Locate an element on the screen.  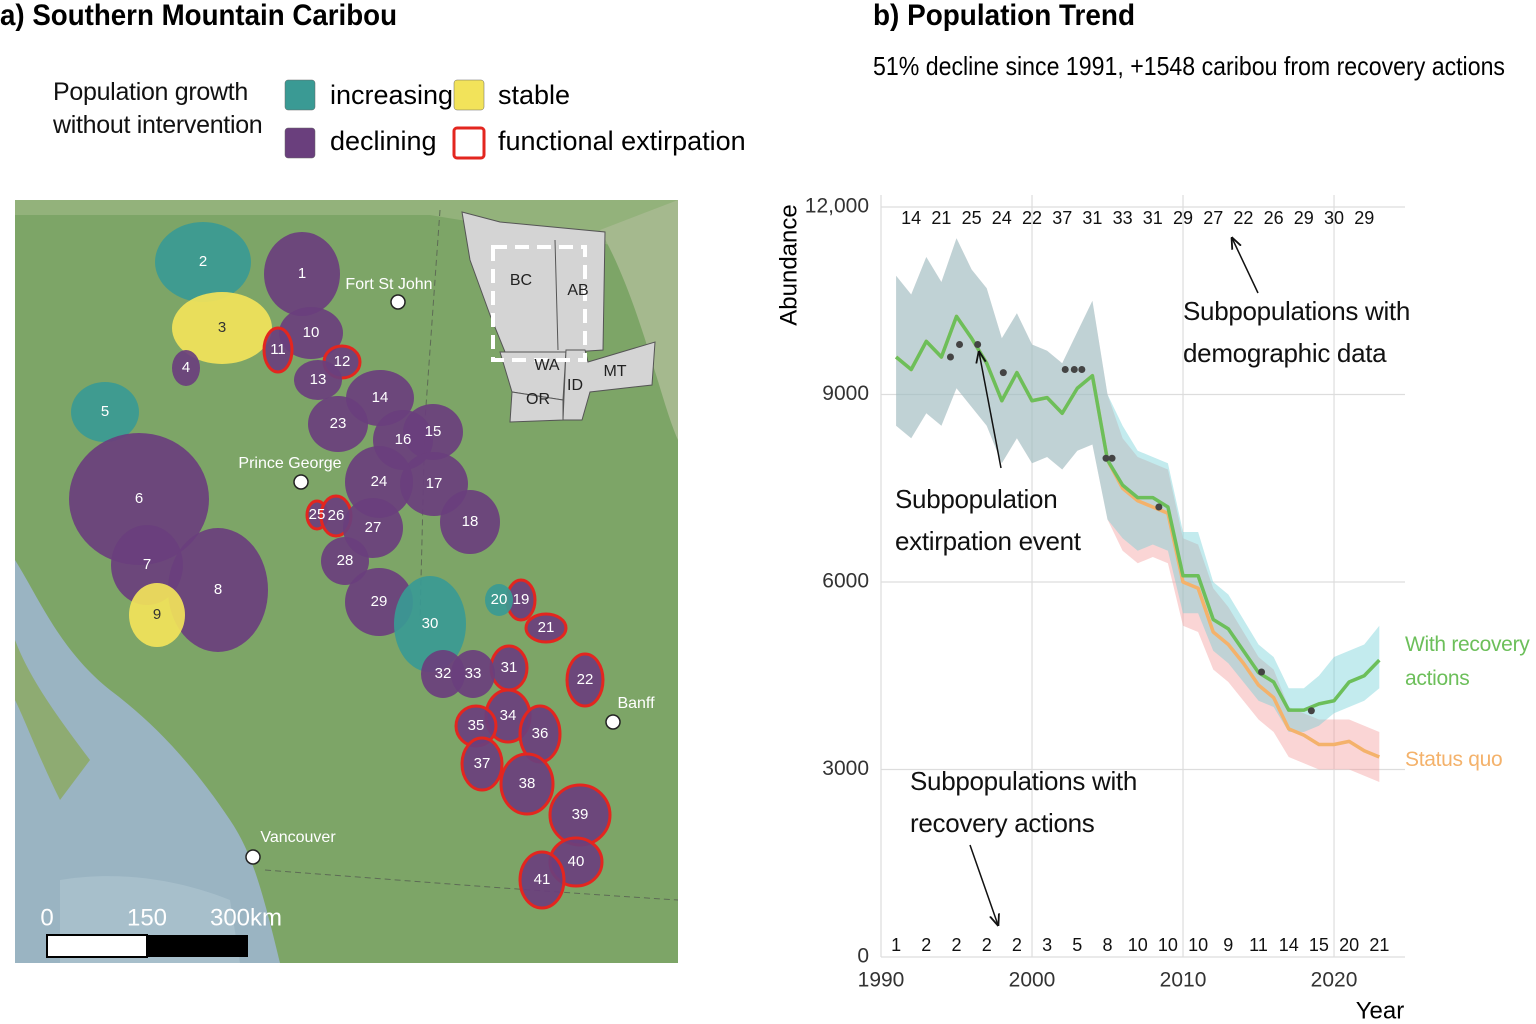
region-label: 9 is located at coordinates (157, 614).